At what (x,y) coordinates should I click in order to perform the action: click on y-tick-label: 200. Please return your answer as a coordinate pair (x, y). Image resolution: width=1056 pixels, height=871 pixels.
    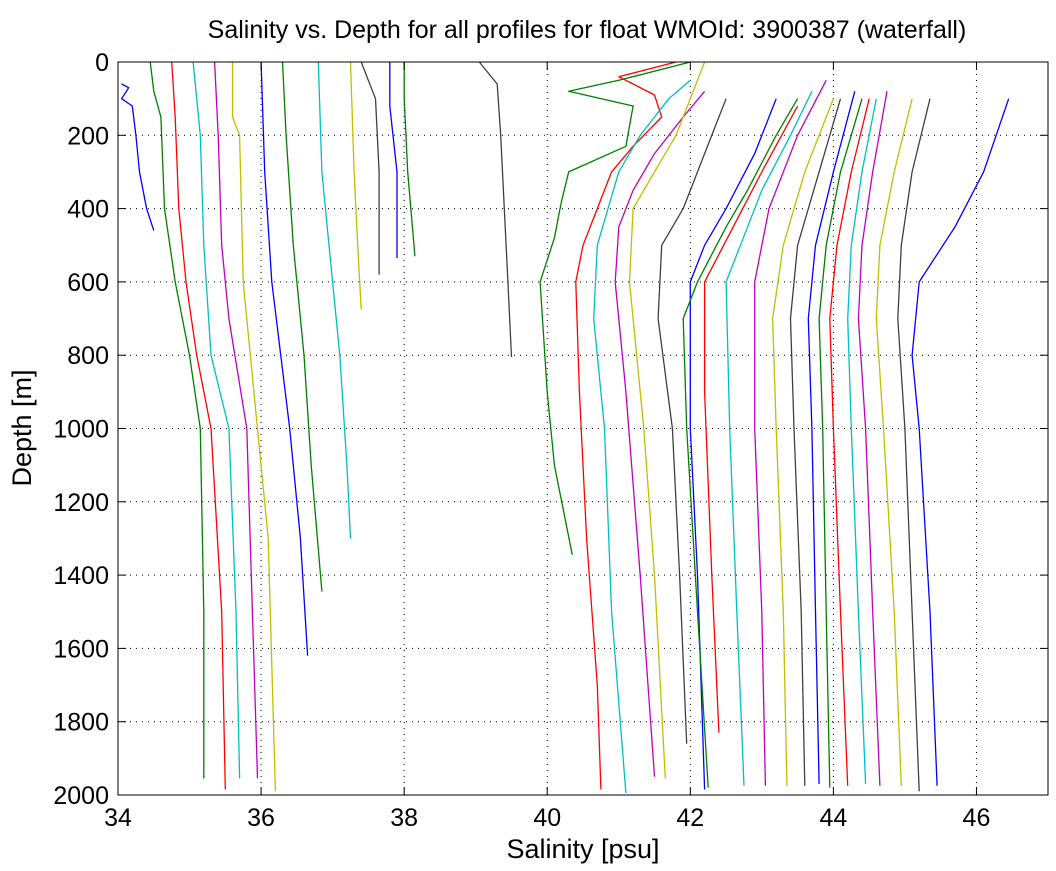
    Looking at the image, I should click on (88, 136).